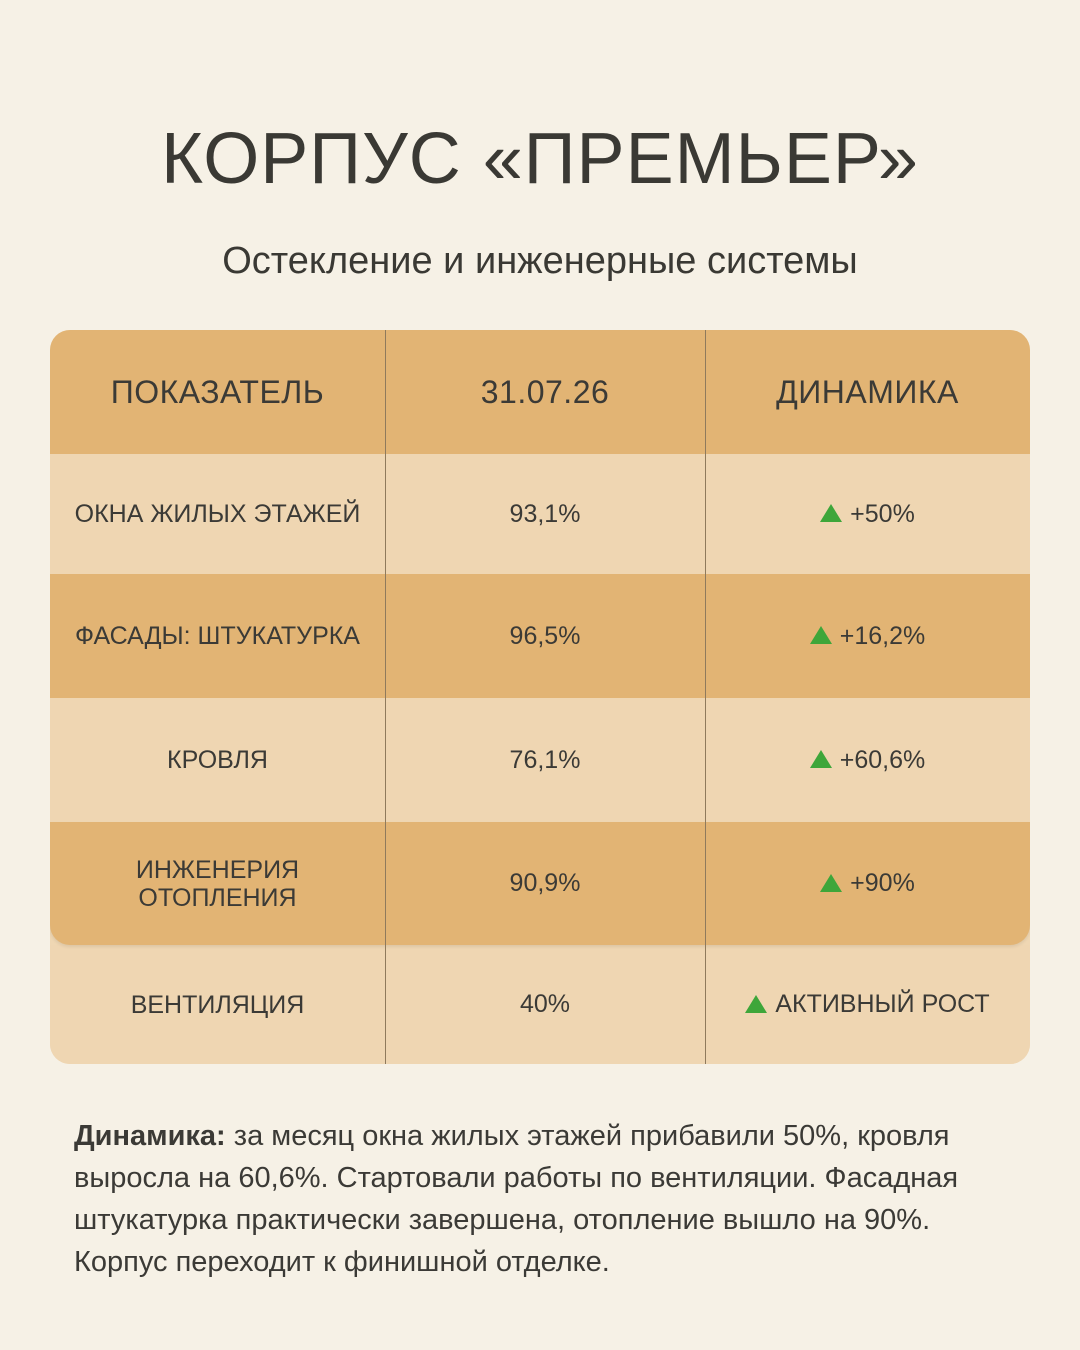 The width and height of the screenshot is (1080, 1350). What do you see at coordinates (545, 1004) in the screenshot?
I see `row-value: 40%` at bounding box center [545, 1004].